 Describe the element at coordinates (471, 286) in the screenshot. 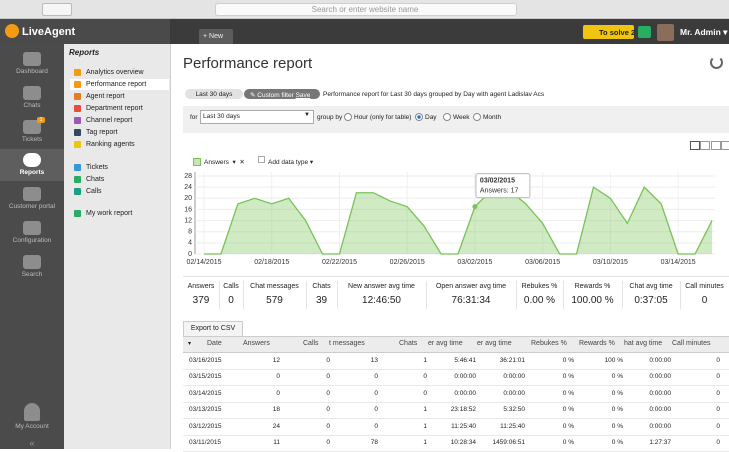

I see `summary-label: Open answer avg time` at that location.